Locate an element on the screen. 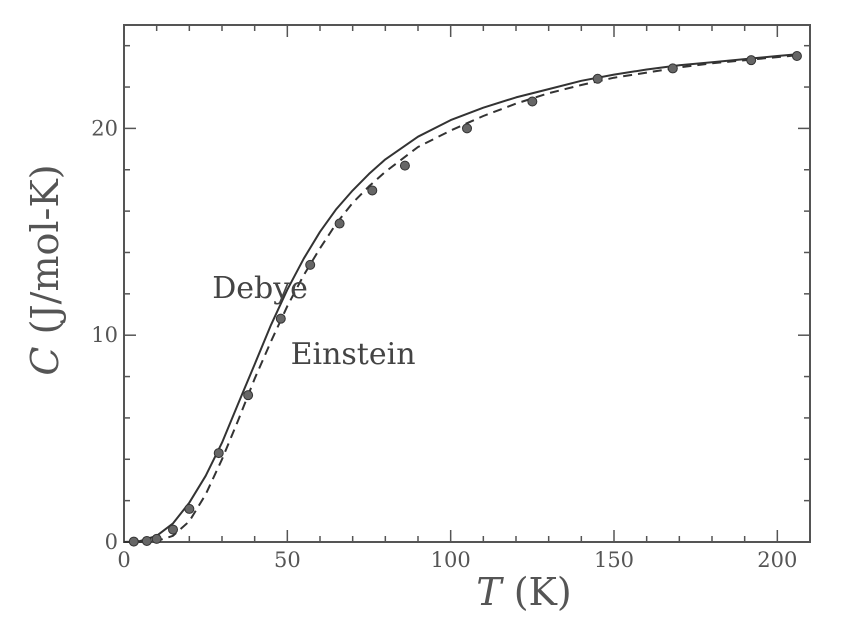 The image size is (853, 617). x-tick-label: 50 is located at coordinates (287, 560).